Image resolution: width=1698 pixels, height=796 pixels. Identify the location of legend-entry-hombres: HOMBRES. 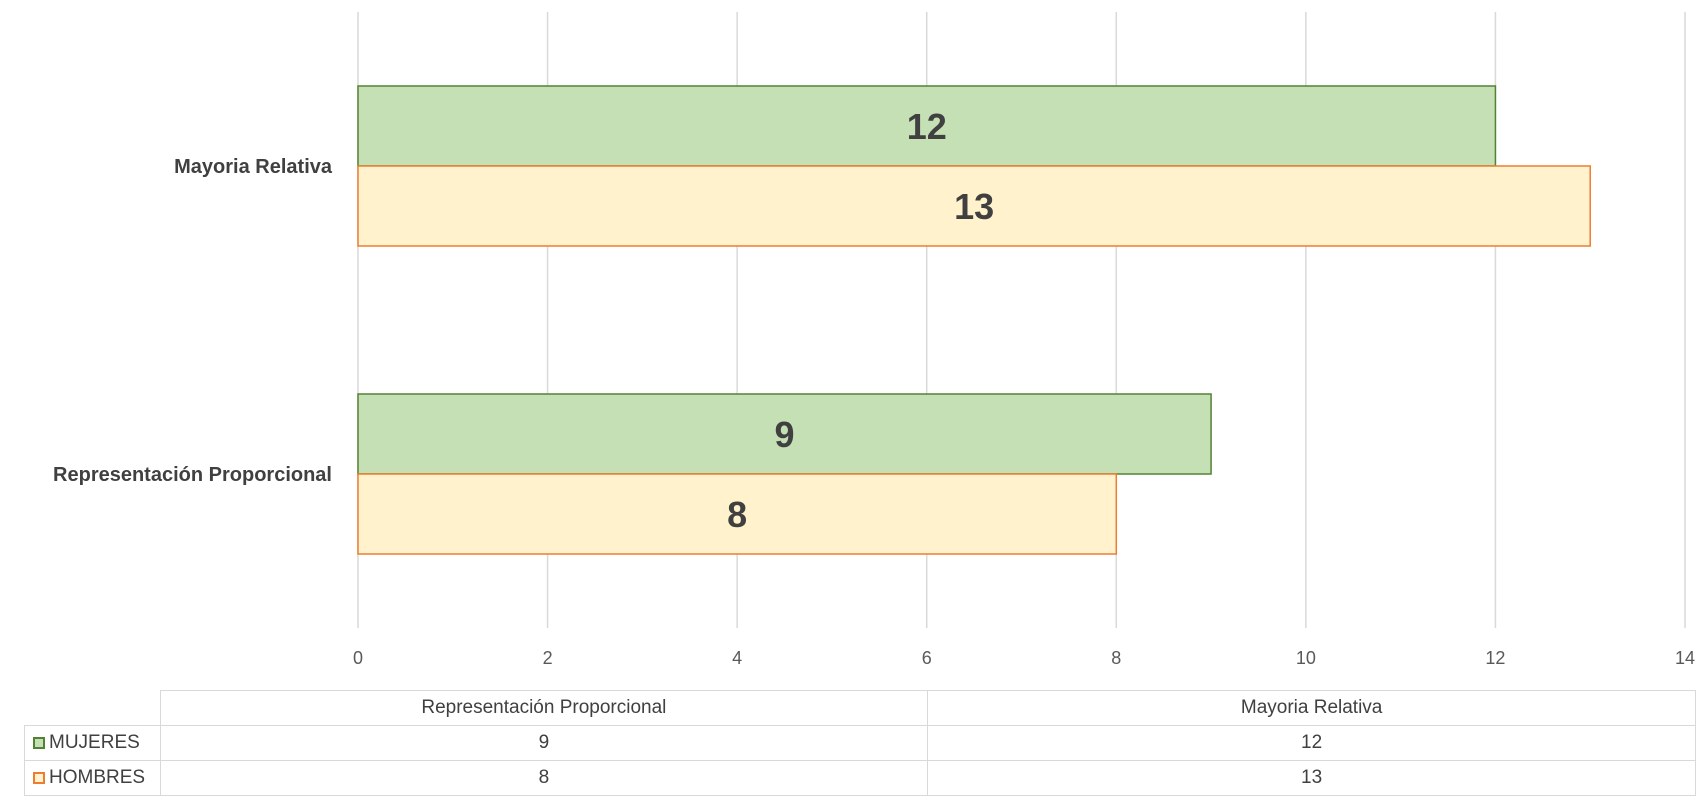
(92, 778).